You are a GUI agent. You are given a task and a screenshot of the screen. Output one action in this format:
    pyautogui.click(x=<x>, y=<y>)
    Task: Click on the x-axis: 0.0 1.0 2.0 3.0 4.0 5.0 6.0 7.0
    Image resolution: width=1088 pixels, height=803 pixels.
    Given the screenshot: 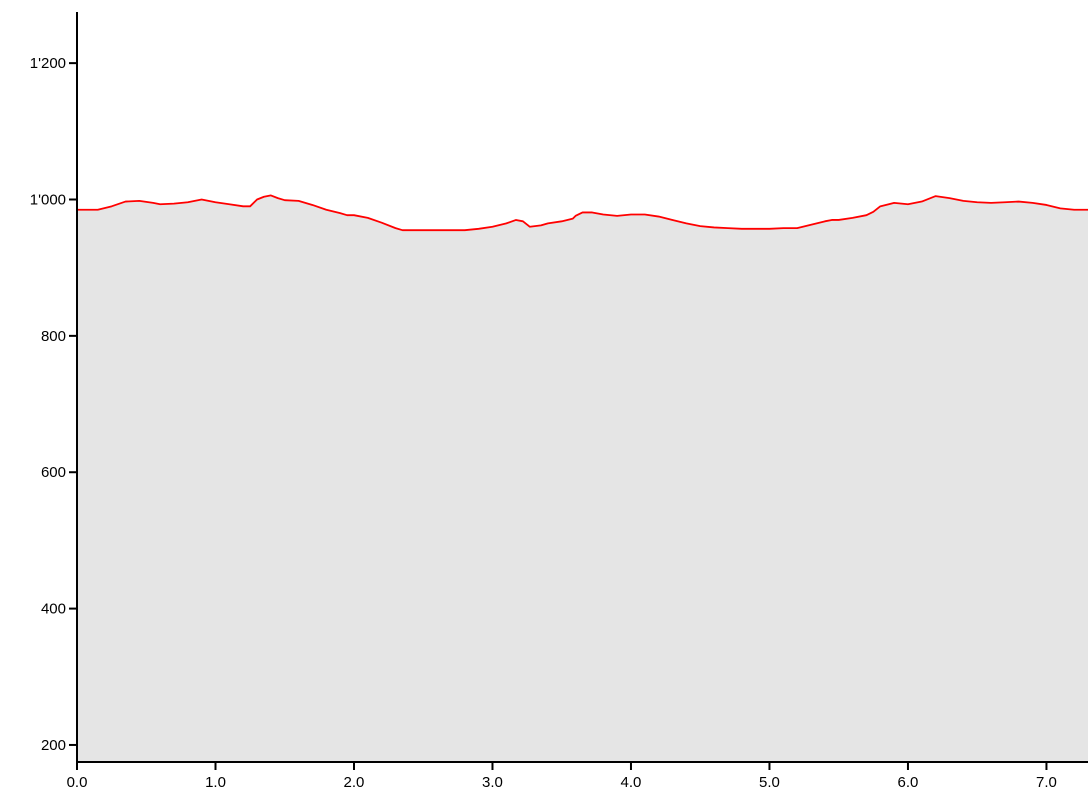 What is the action you would take?
    pyautogui.click(x=577, y=776)
    